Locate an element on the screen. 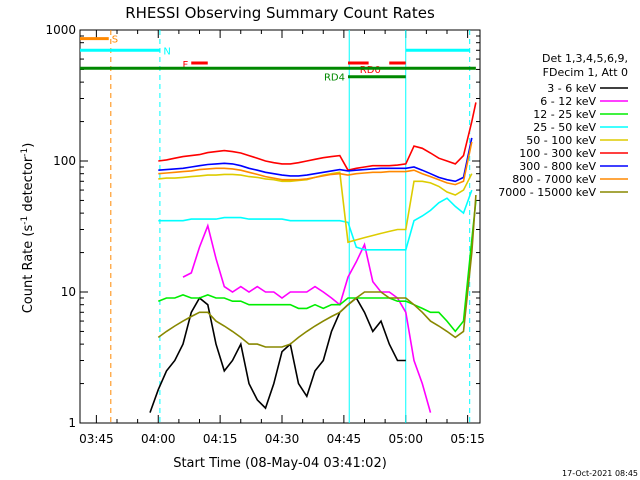  legend-entry-label: 800 - 7000 keV is located at coordinates (554, 179).